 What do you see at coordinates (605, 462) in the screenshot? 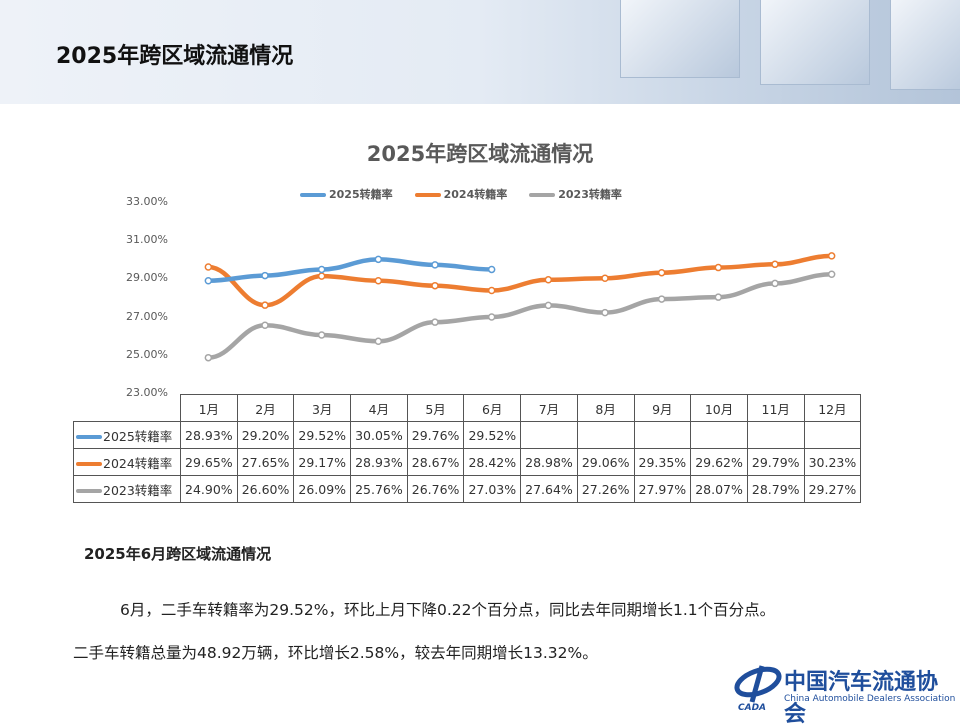
I see `data-label: 29.06%` at bounding box center [605, 462].